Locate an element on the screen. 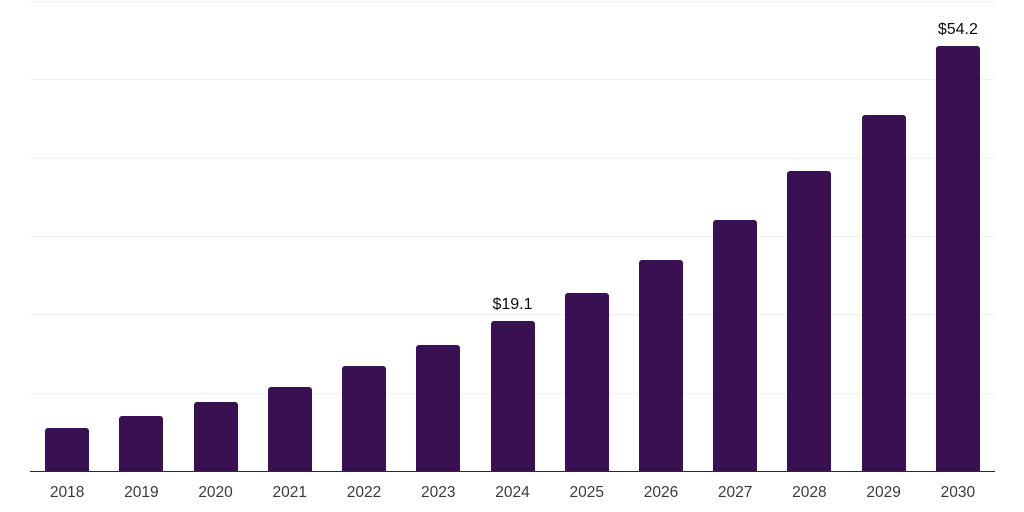 This screenshot has height=512, width=1024. bar-2024 is located at coordinates (512, 396).